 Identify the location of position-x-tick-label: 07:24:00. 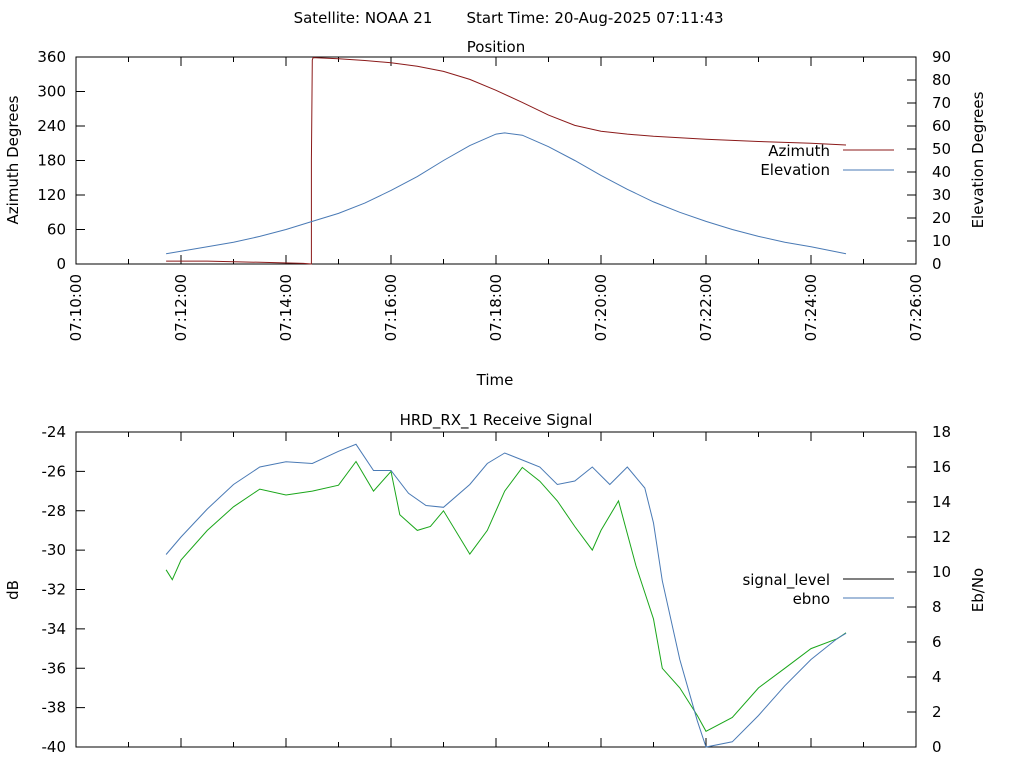
(811, 307).